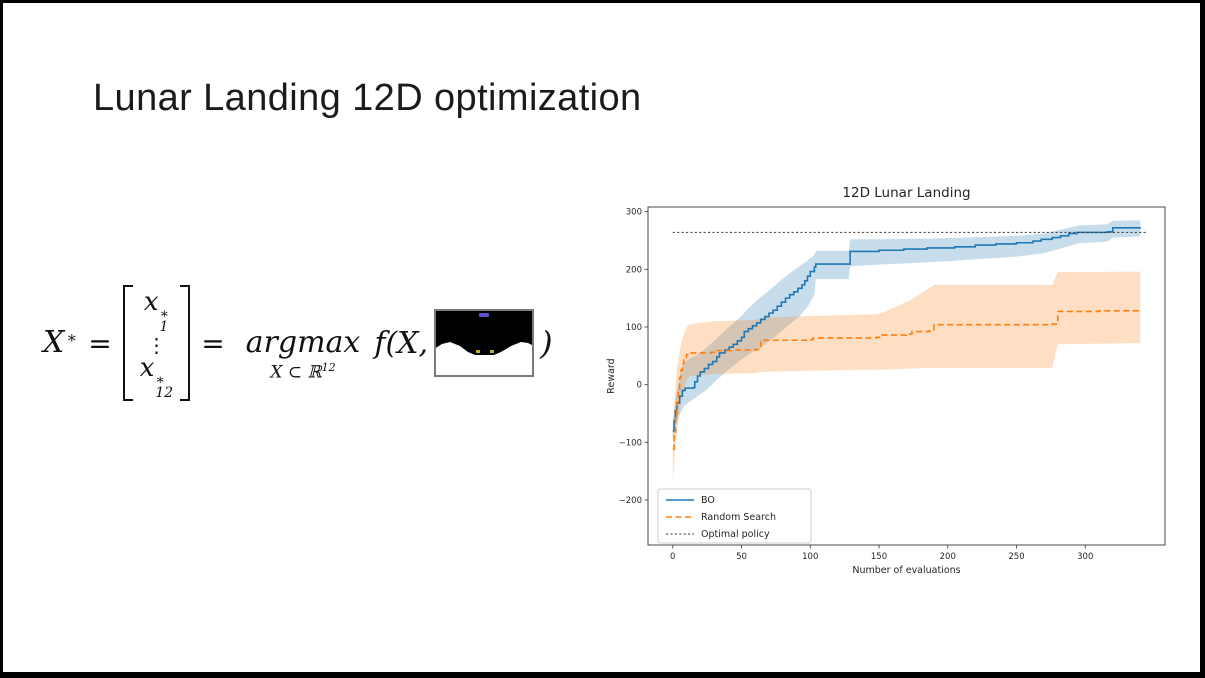  What do you see at coordinates (906, 570) in the screenshot?
I see `x-axis-label: Number of evaluations` at bounding box center [906, 570].